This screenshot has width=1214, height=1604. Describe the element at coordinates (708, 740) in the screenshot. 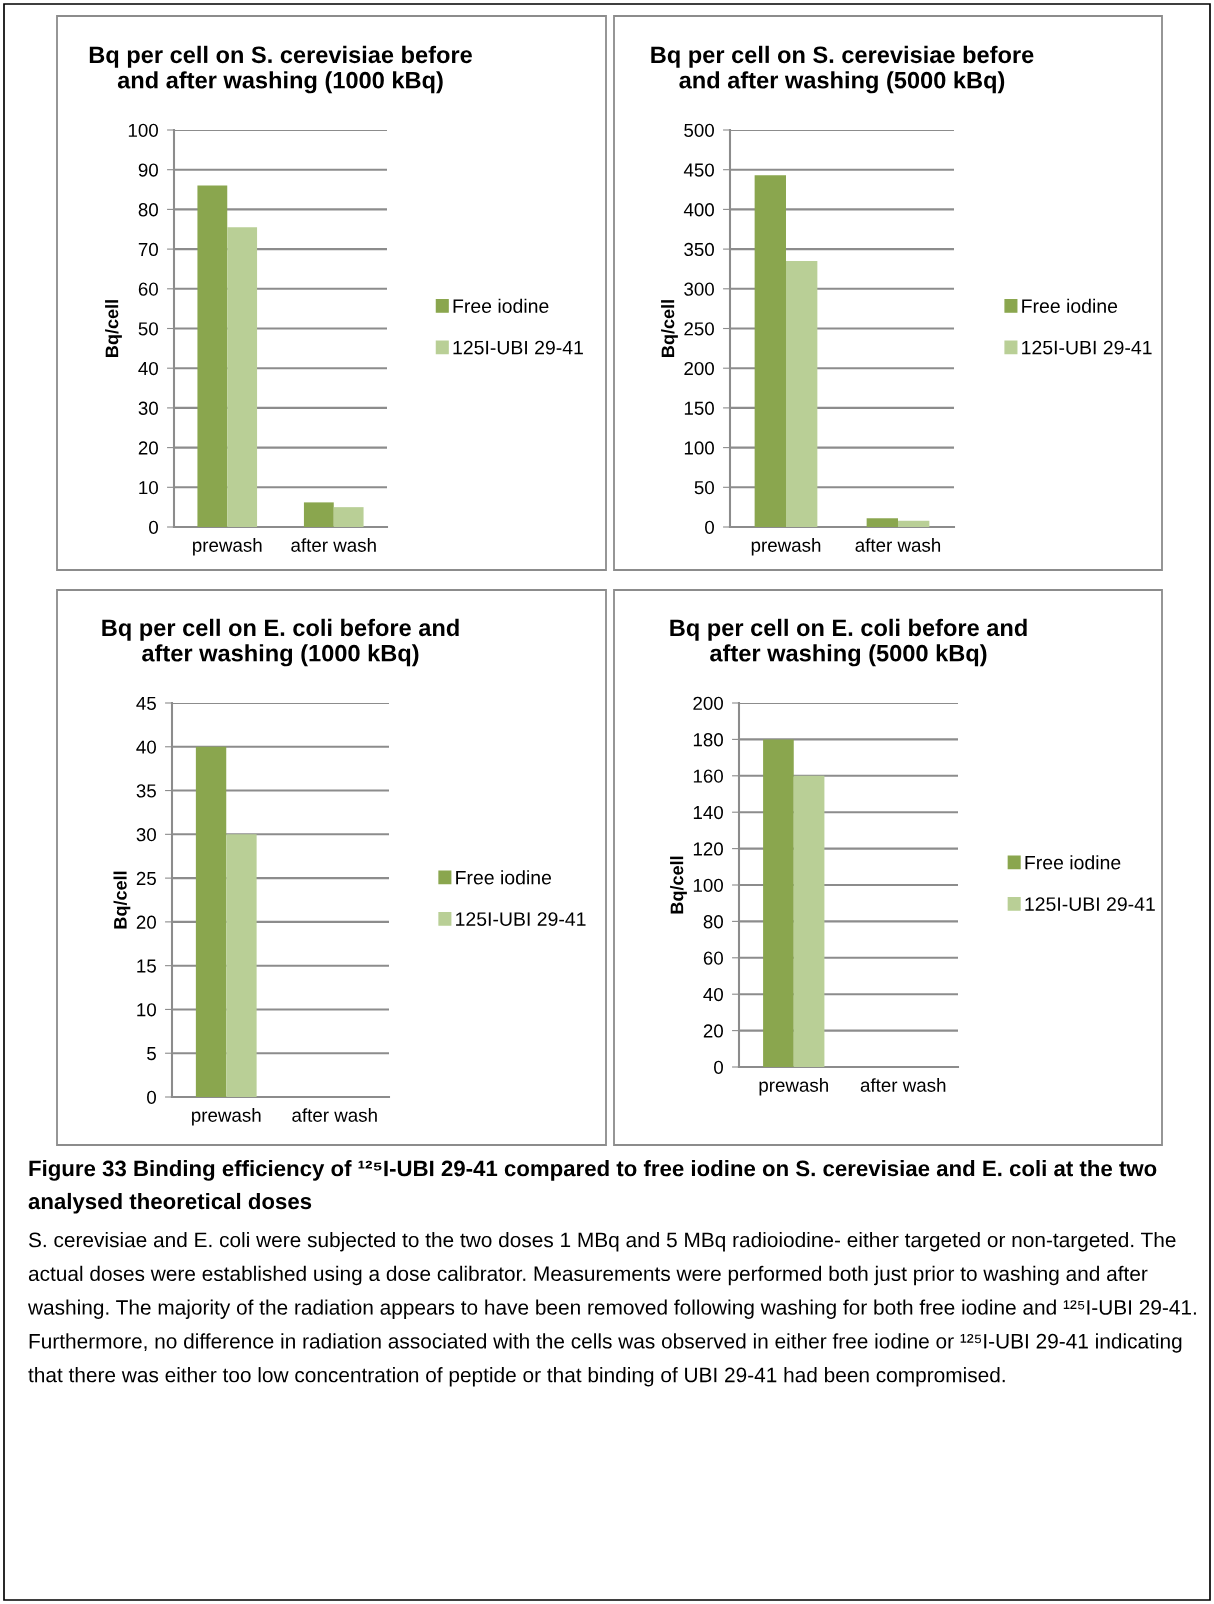

I see `y-tick-label: 180` at that location.